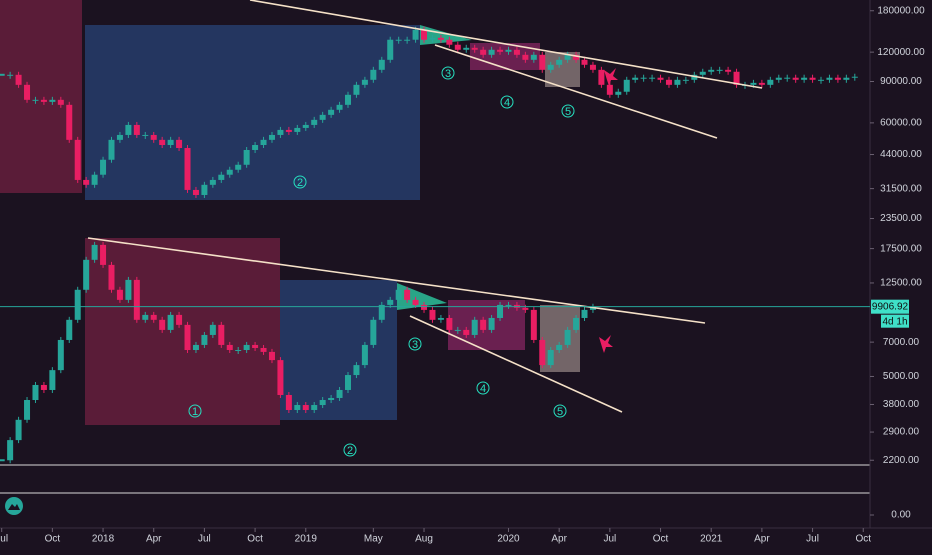 Image resolution: width=932 pixels, height=555 pixels. I want to click on y-tick-label: 7000.00, so click(901, 342).